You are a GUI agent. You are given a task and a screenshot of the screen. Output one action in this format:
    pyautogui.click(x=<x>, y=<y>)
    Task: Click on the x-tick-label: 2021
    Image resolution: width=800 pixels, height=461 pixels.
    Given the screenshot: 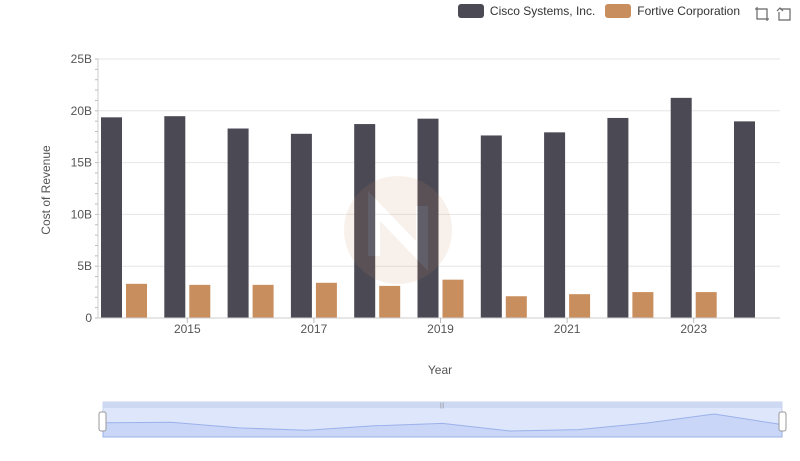 What is the action you would take?
    pyautogui.click(x=567, y=329)
    